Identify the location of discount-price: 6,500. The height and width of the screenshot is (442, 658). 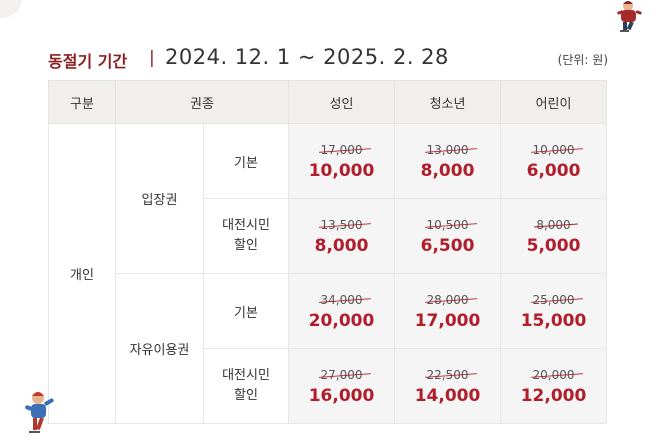
(447, 245).